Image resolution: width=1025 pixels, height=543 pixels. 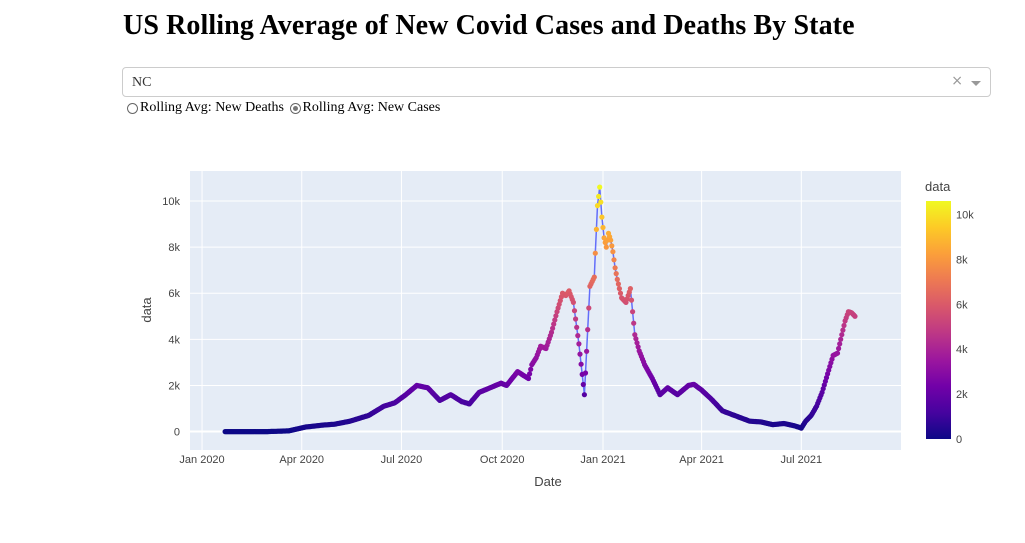 I want to click on x-axis-title: Date, so click(x=547, y=481).